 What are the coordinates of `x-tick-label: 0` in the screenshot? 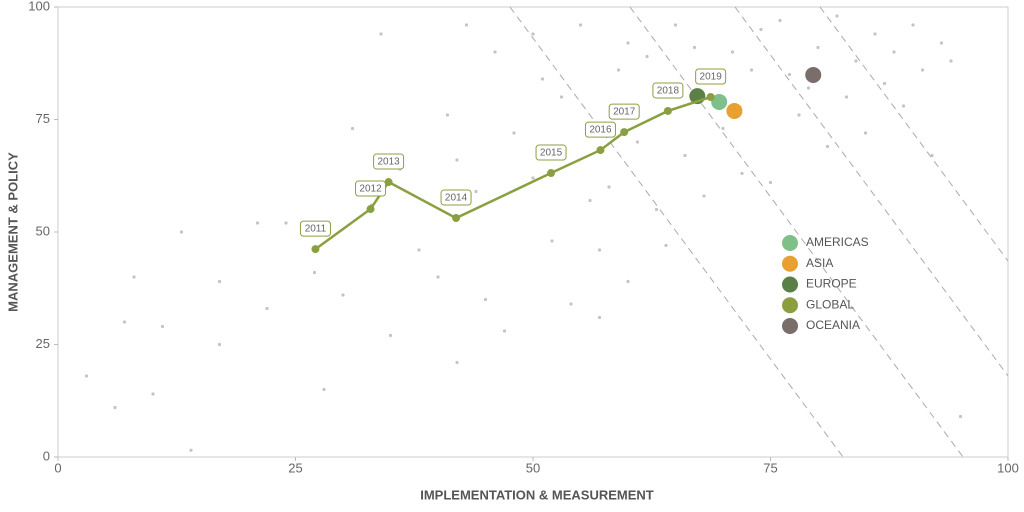 It's located at (57, 467).